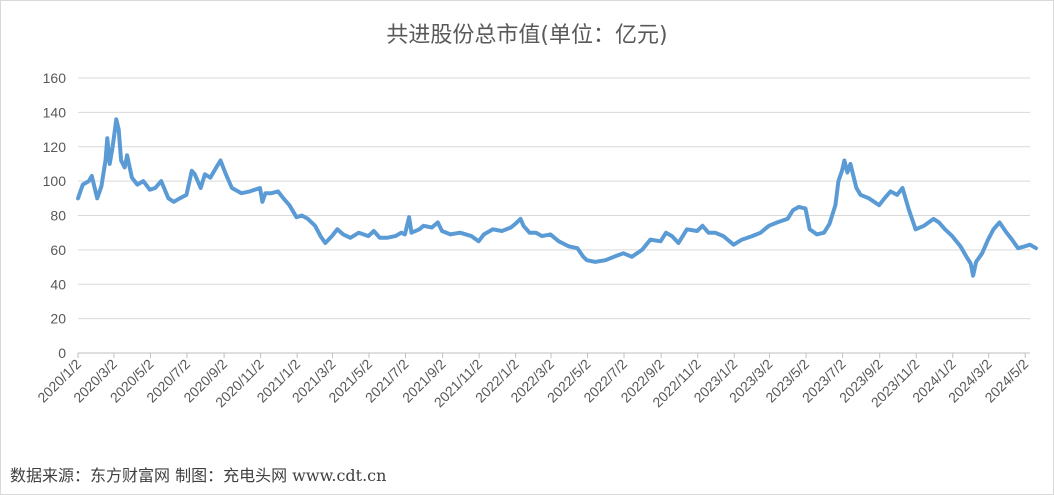 Image resolution: width=1054 pixels, height=495 pixels. What do you see at coordinates (58, 250) in the screenshot?
I see `y-tick-label: 60` at bounding box center [58, 250].